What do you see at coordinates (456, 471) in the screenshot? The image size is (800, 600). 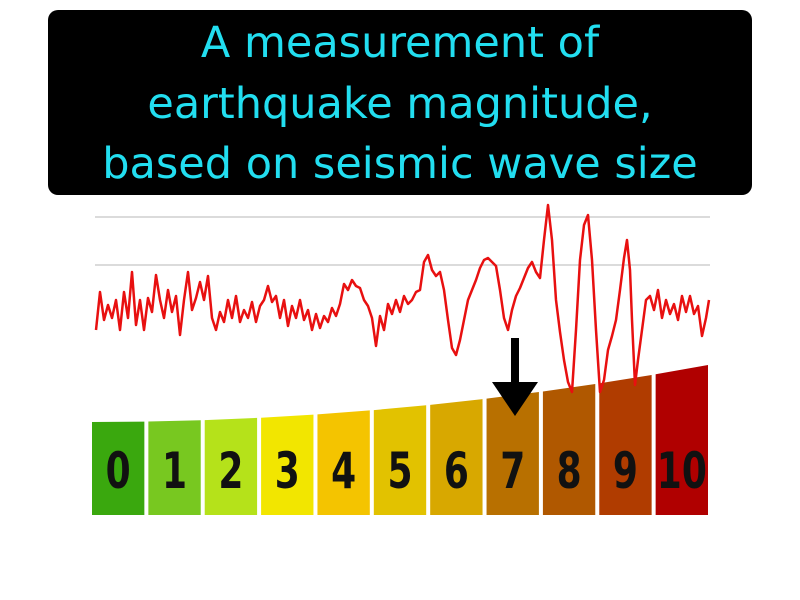 I see `scale-label: 6` at bounding box center [456, 471].